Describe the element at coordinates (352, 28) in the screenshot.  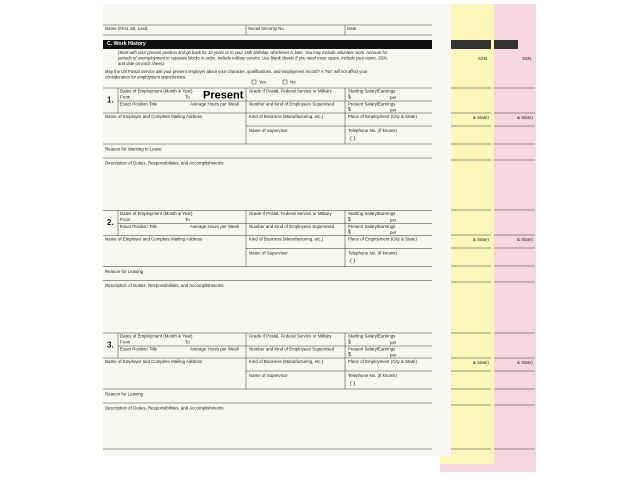
I see `date-label: Date` at that location.